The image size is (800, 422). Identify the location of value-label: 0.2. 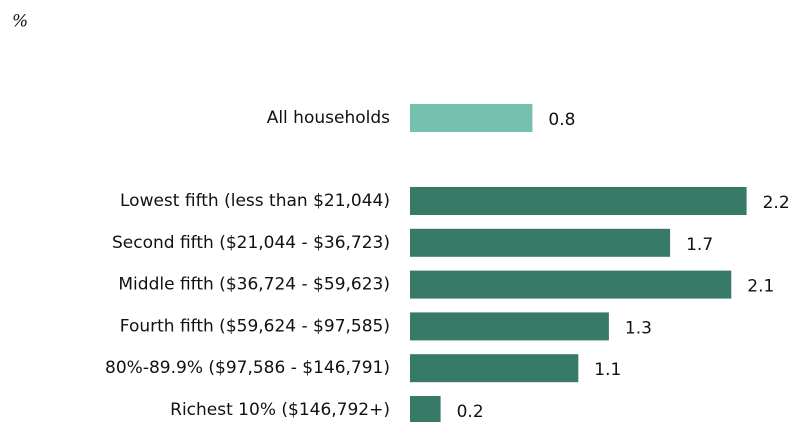
(470, 412).